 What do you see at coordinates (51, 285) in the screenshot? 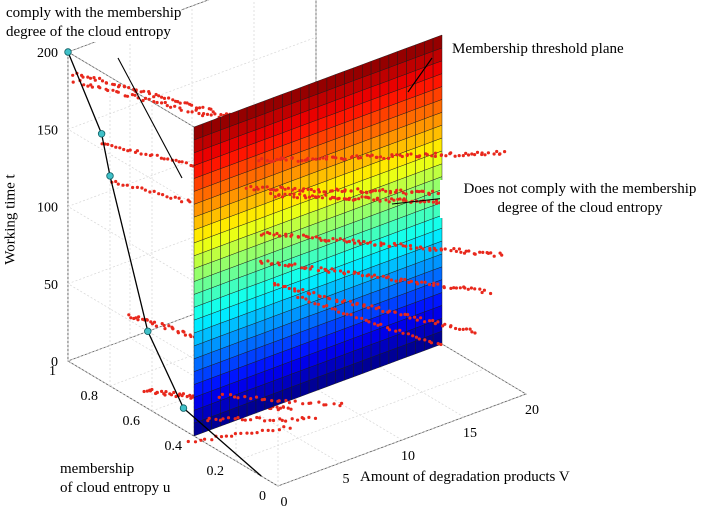
I see `z-tick-label: 50` at bounding box center [51, 285].